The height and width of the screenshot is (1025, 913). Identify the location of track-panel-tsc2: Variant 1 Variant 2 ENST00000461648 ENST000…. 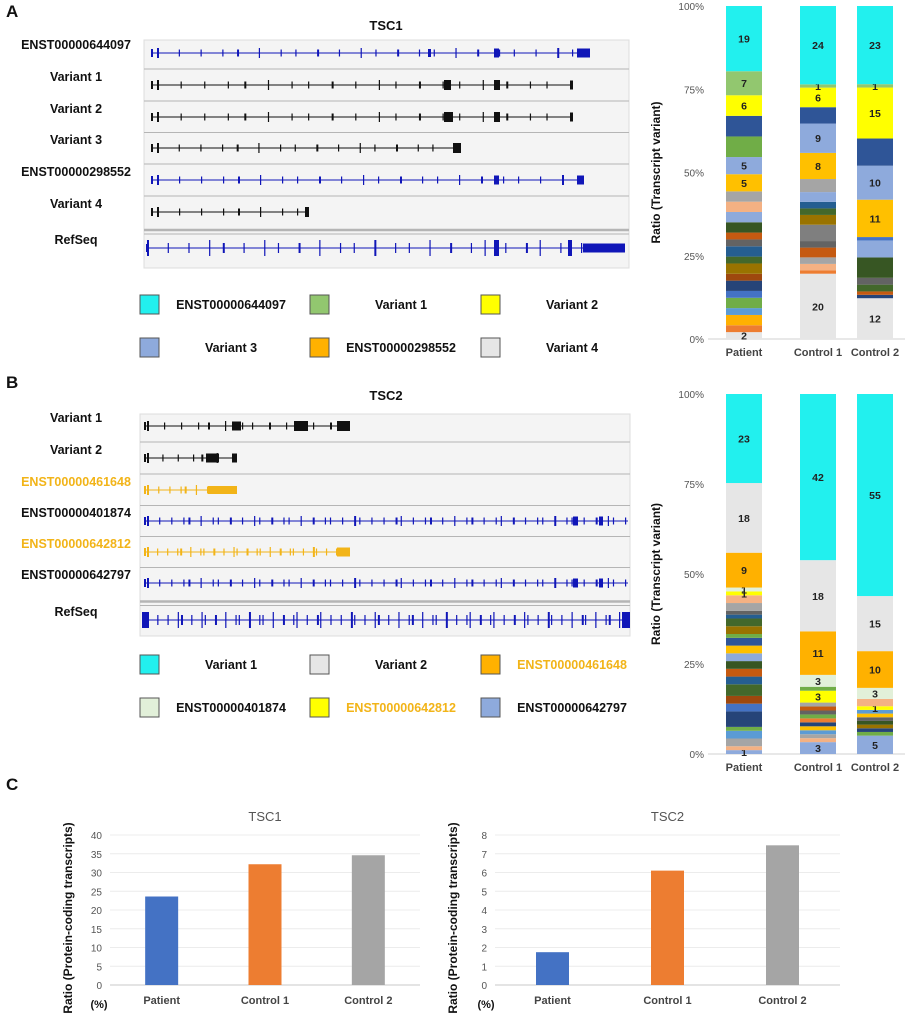
(326, 524).